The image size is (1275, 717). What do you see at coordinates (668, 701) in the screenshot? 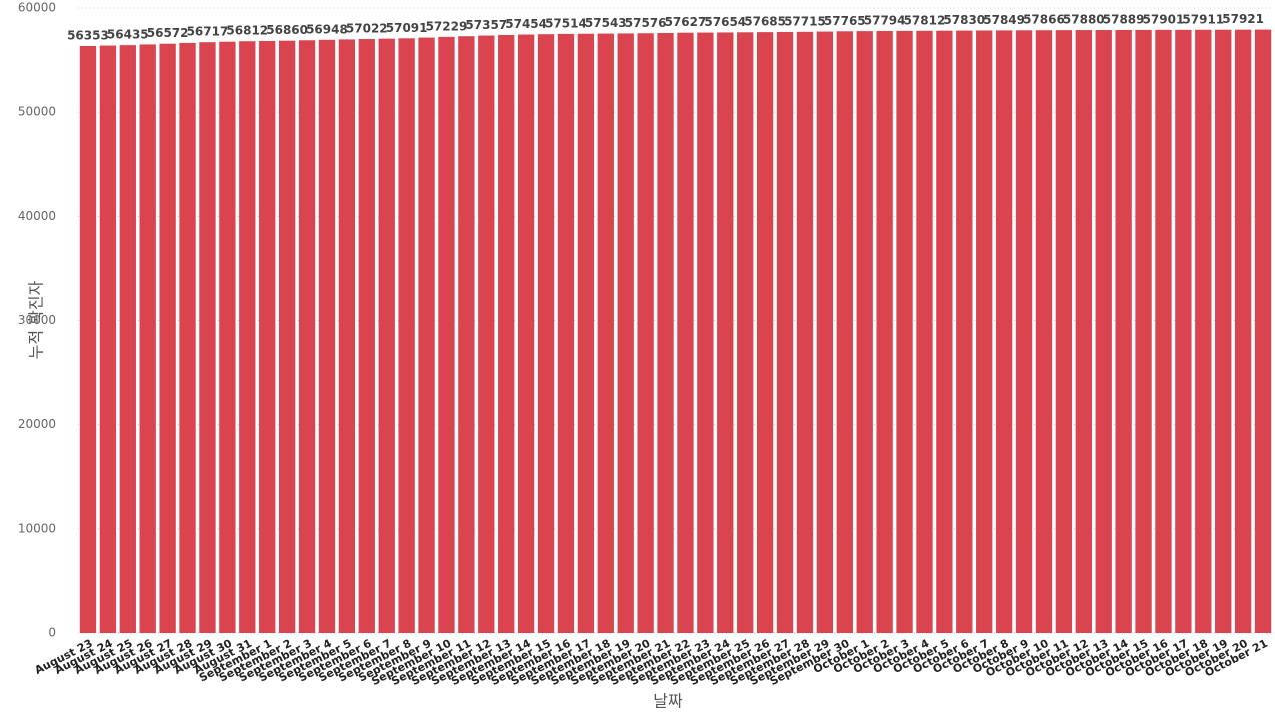
I see `x-axis-label: 날짜` at bounding box center [668, 701].